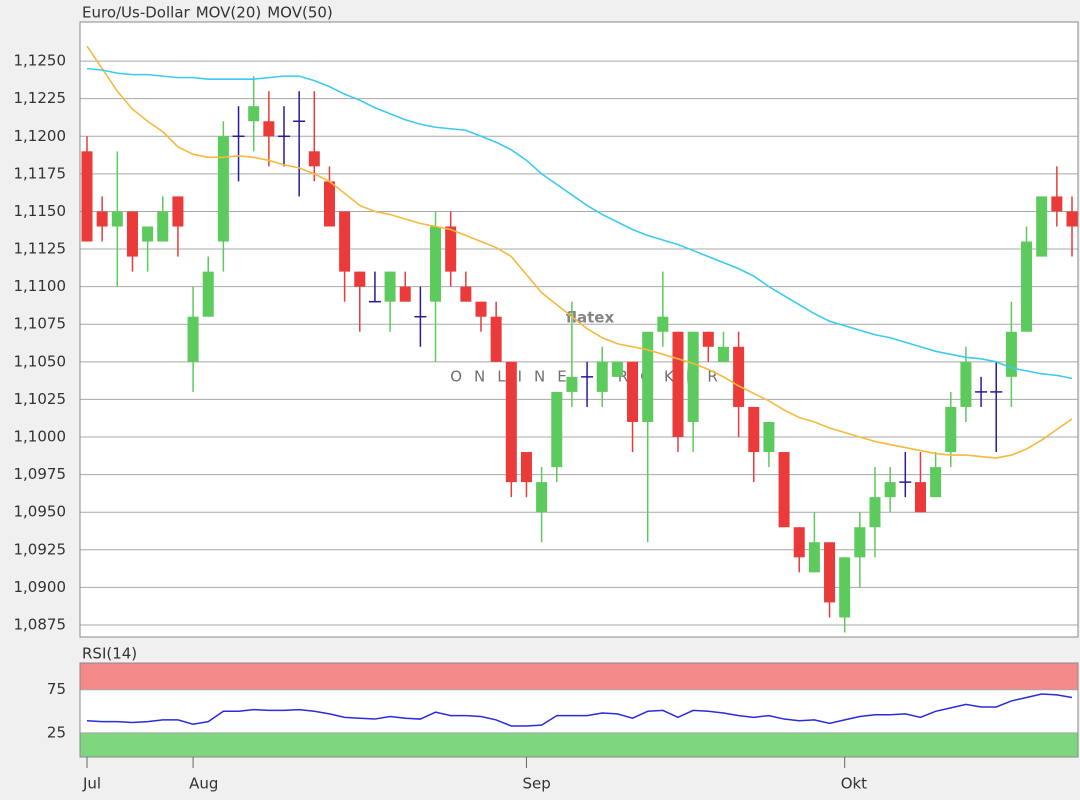  I want to click on y-tick-label: 1,1025, so click(40, 399).